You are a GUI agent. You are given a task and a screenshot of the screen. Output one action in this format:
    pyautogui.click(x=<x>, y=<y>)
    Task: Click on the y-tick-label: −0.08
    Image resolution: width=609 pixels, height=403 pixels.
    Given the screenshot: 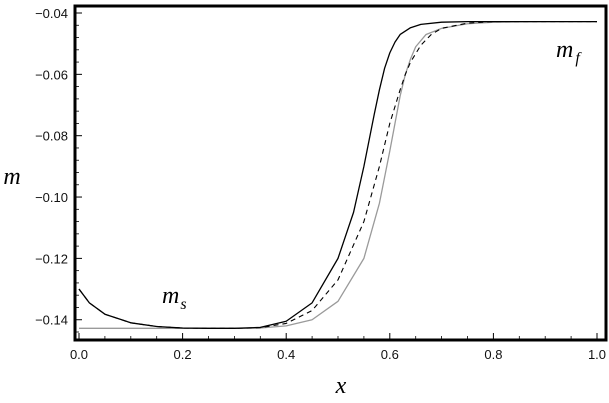 What is the action you would take?
    pyautogui.click(x=51, y=136)
    